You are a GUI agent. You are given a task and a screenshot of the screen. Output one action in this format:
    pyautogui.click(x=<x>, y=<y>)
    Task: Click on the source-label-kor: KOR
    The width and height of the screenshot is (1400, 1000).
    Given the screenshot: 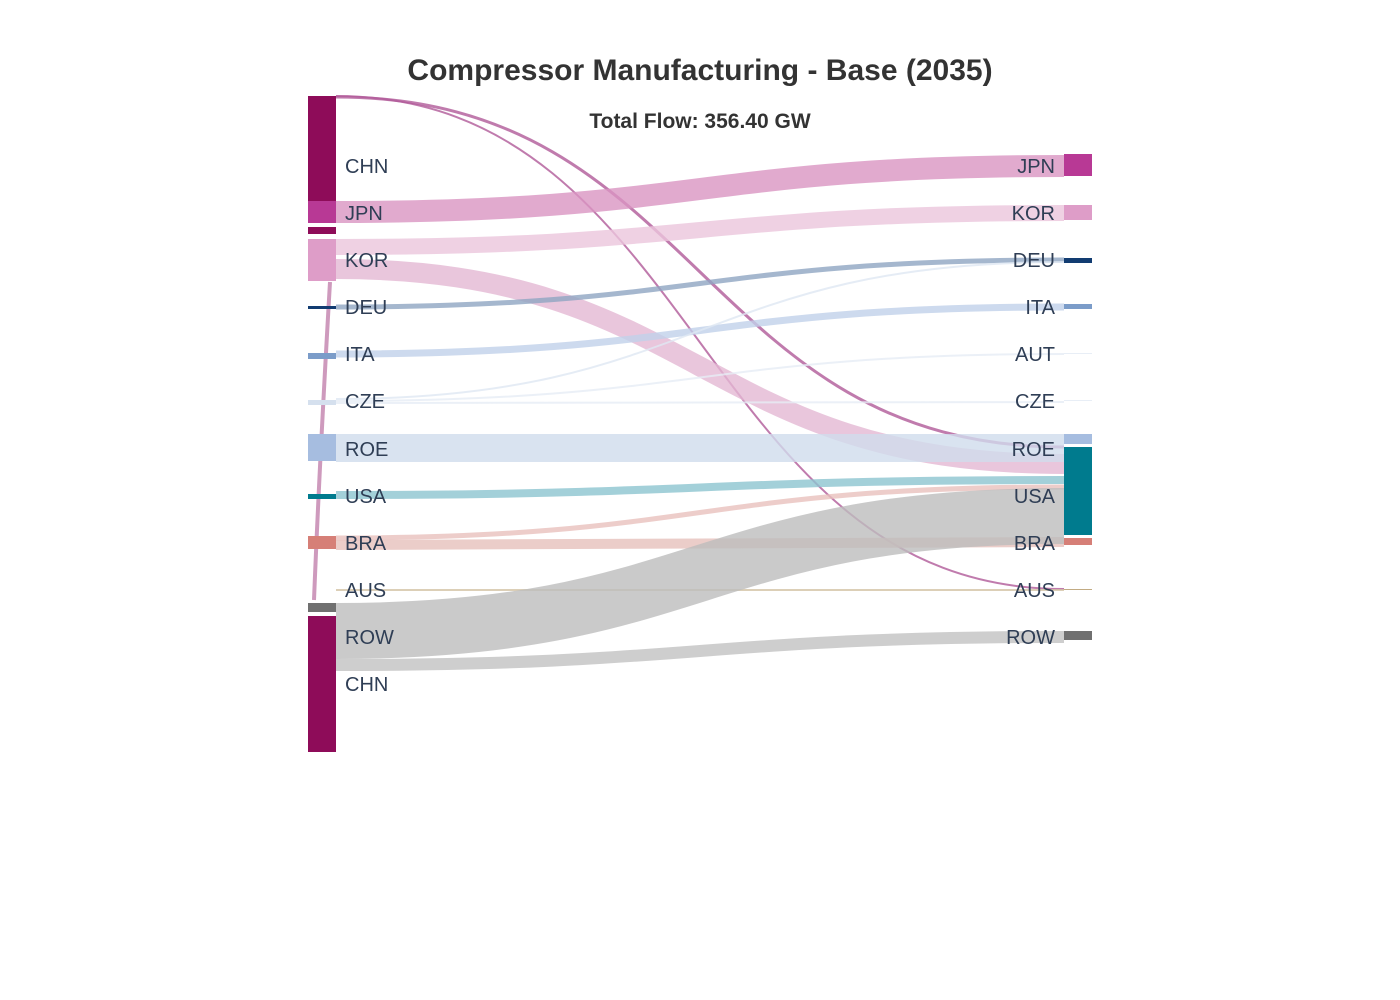 What is the action you would take?
    pyautogui.click(x=366, y=261)
    